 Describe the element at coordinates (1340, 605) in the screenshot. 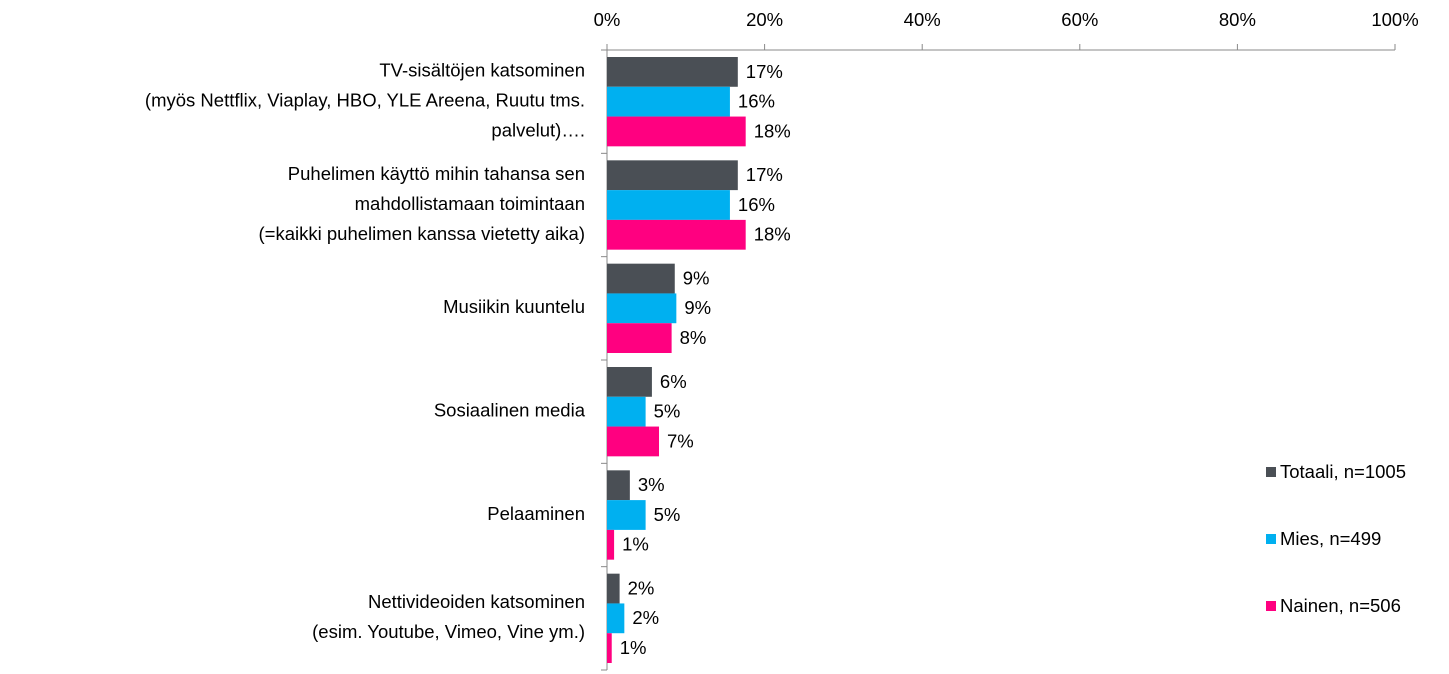

I see `legend-label: Nainen, n=506` at that location.